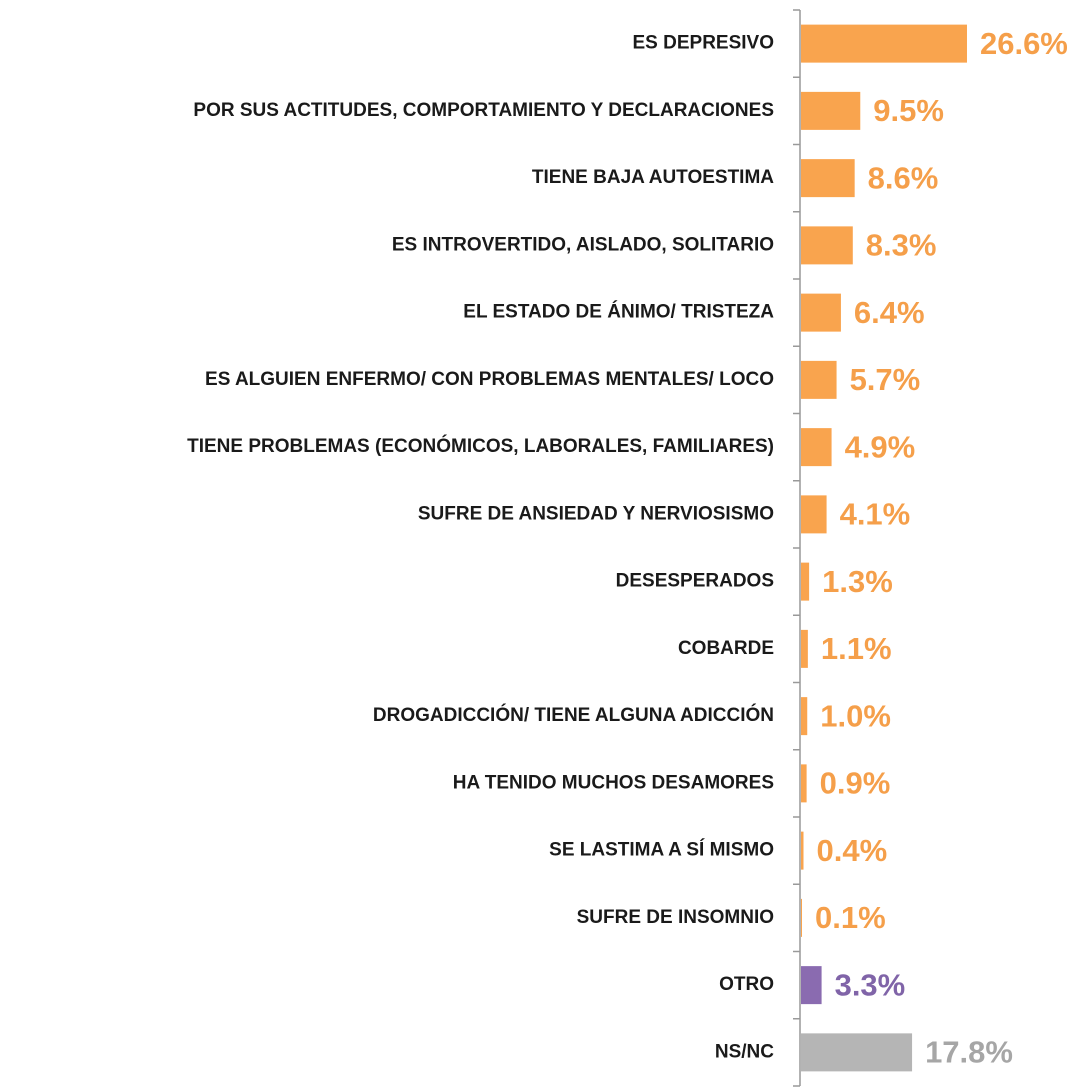 The height and width of the screenshot is (1091, 1089). Describe the element at coordinates (855, 715) in the screenshot. I see `data-label: 1.0%` at that location.